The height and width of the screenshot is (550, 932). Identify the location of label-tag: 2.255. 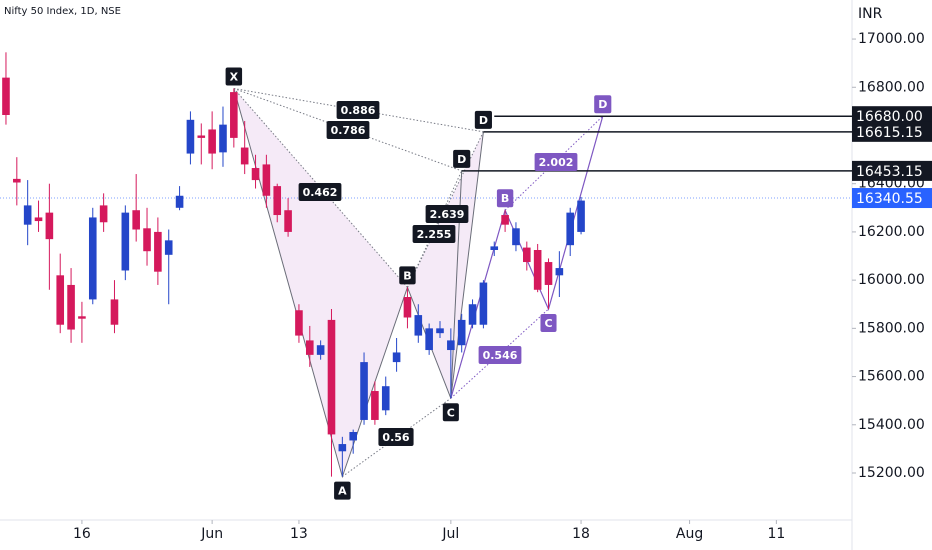
(434, 234).